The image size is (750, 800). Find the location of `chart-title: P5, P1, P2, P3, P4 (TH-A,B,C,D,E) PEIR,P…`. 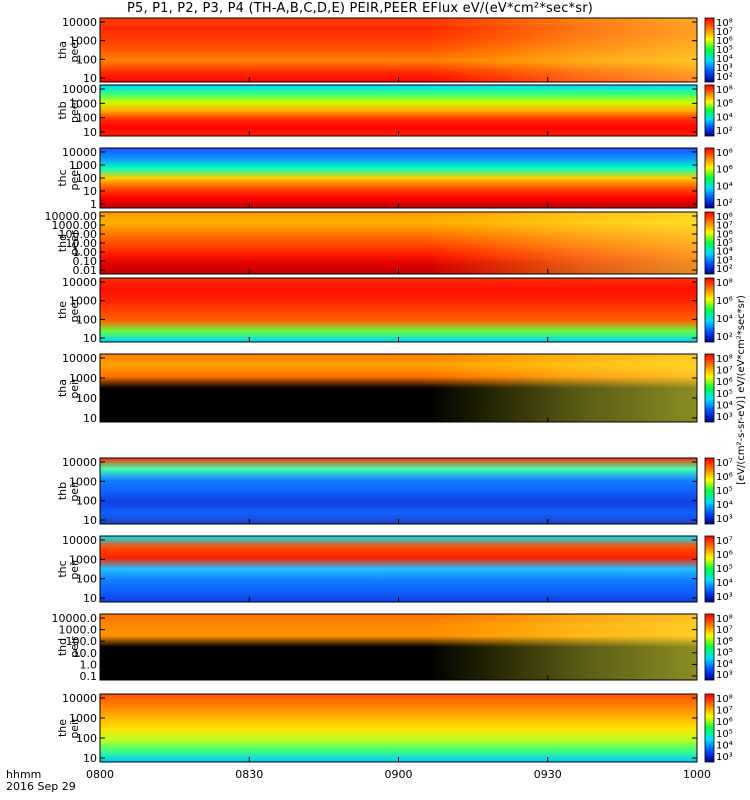

chart-title: P5, P1, P2, P3, P4 (TH-A,B,C,D,E) PEIR,P… is located at coordinates (360, 8).